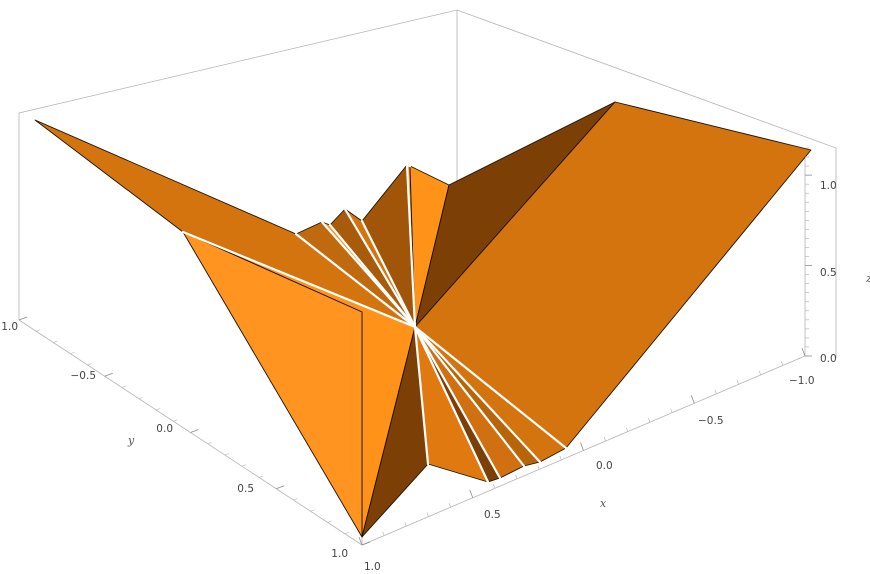  What do you see at coordinates (272, 384) in the screenshot?
I see `surface-face` at bounding box center [272, 384].